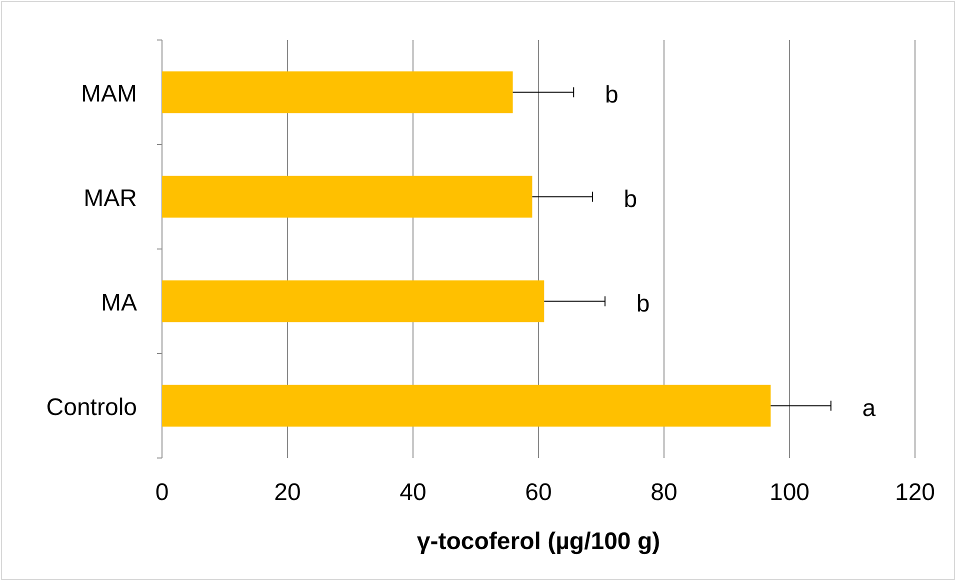 Image resolution: width=956 pixels, height=581 pixels. Describe the element at coordinates (109, 94) in the screenshot. I see `y-tick-label: MAM` at that location.